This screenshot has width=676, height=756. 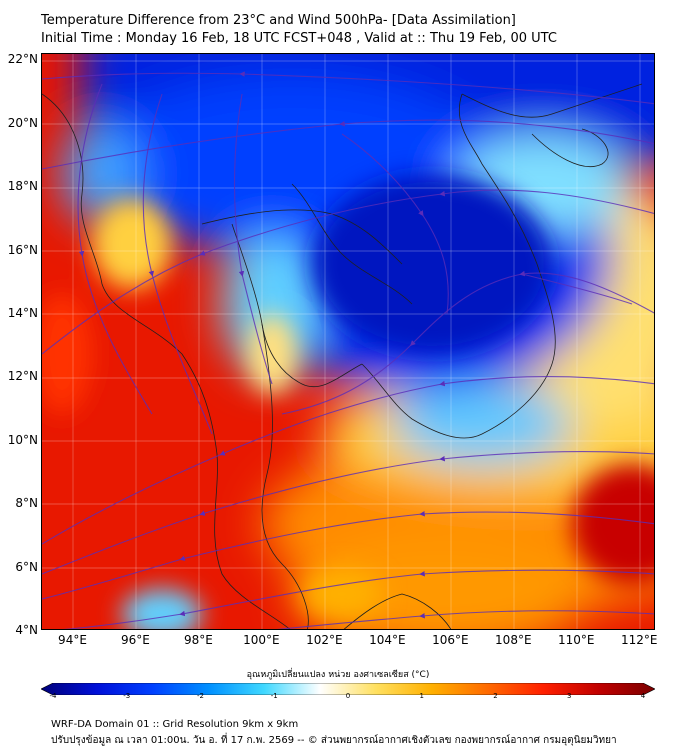 I want to click on latitude-tick-label: 16°N, so click(x=22, y=249).